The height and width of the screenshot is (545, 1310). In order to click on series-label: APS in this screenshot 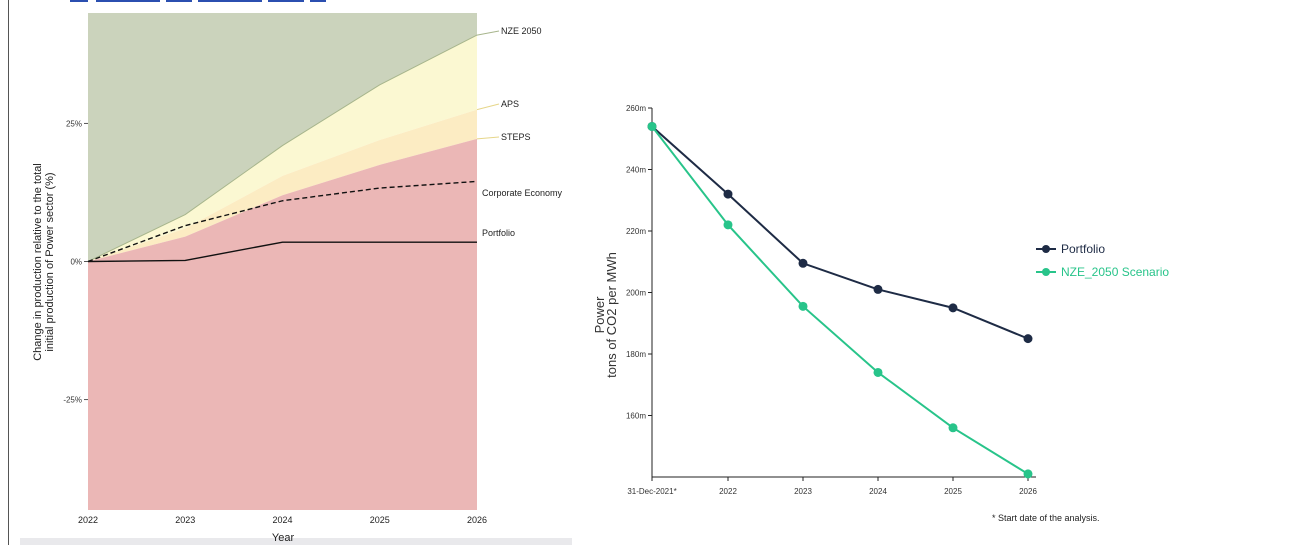, I will do `click(510, 104)`.